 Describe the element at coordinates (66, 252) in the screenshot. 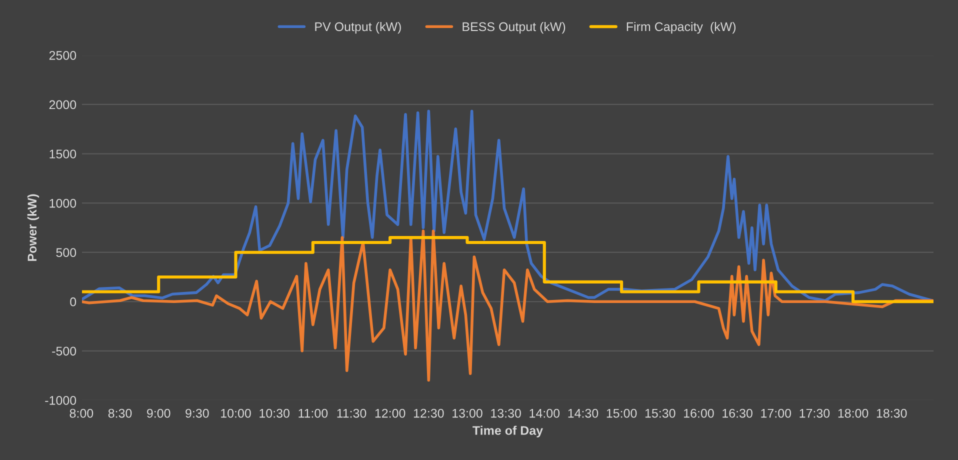

I see `y-tick-label: 500` at that location.